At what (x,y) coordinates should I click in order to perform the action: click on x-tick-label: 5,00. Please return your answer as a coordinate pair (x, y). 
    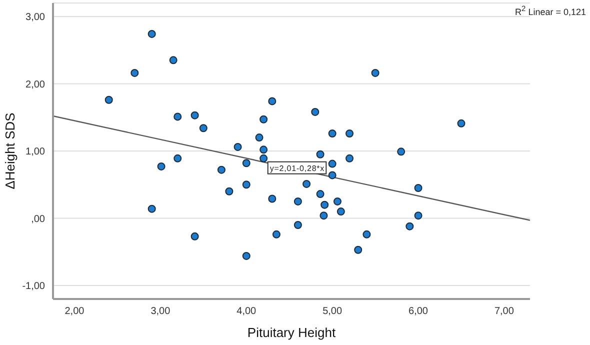
    Looking at the image, I should click on (332, 312).